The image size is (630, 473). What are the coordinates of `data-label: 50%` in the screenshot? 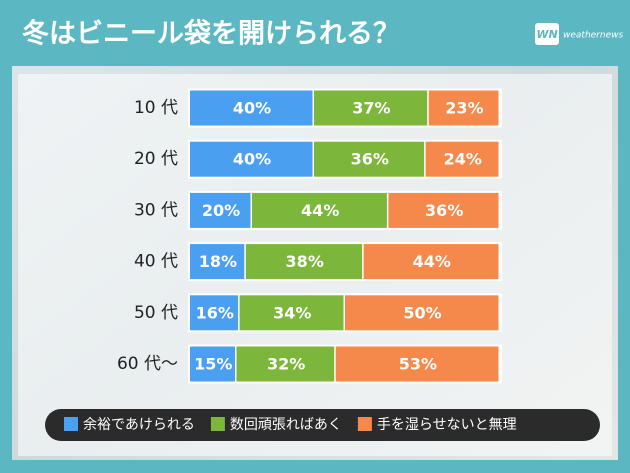 It's located at (422, 312).